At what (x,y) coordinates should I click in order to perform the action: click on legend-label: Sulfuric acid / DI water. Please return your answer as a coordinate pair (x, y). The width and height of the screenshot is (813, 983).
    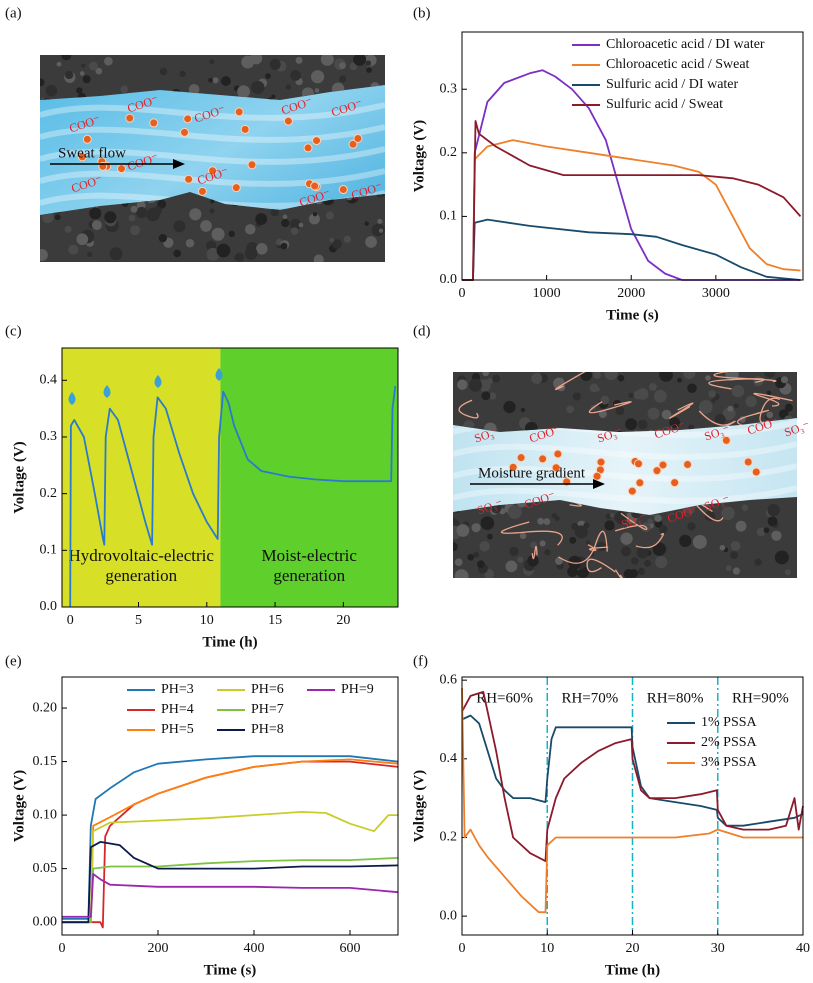
    Looking at the image, I should click on (672, 84).